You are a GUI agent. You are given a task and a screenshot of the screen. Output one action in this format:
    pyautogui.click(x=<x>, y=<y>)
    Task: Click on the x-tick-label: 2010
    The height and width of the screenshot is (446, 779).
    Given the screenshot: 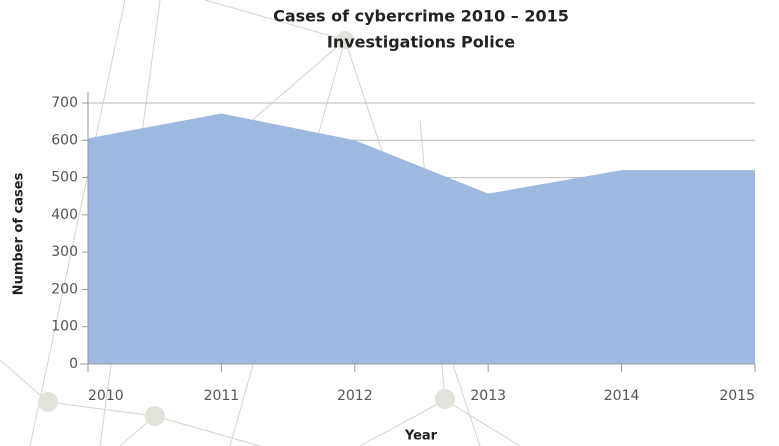 What is the action you would take?
    pyautogui.click(x=106, y=396)
    